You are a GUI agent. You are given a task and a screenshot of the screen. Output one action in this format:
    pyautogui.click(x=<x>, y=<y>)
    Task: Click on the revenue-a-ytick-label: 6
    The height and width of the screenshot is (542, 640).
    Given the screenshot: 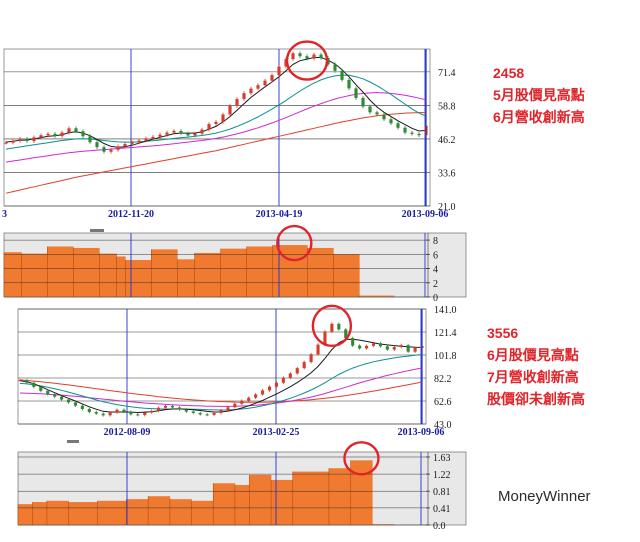 What is the action you would take?
    pyautogui.click(x=435, y=255)
    